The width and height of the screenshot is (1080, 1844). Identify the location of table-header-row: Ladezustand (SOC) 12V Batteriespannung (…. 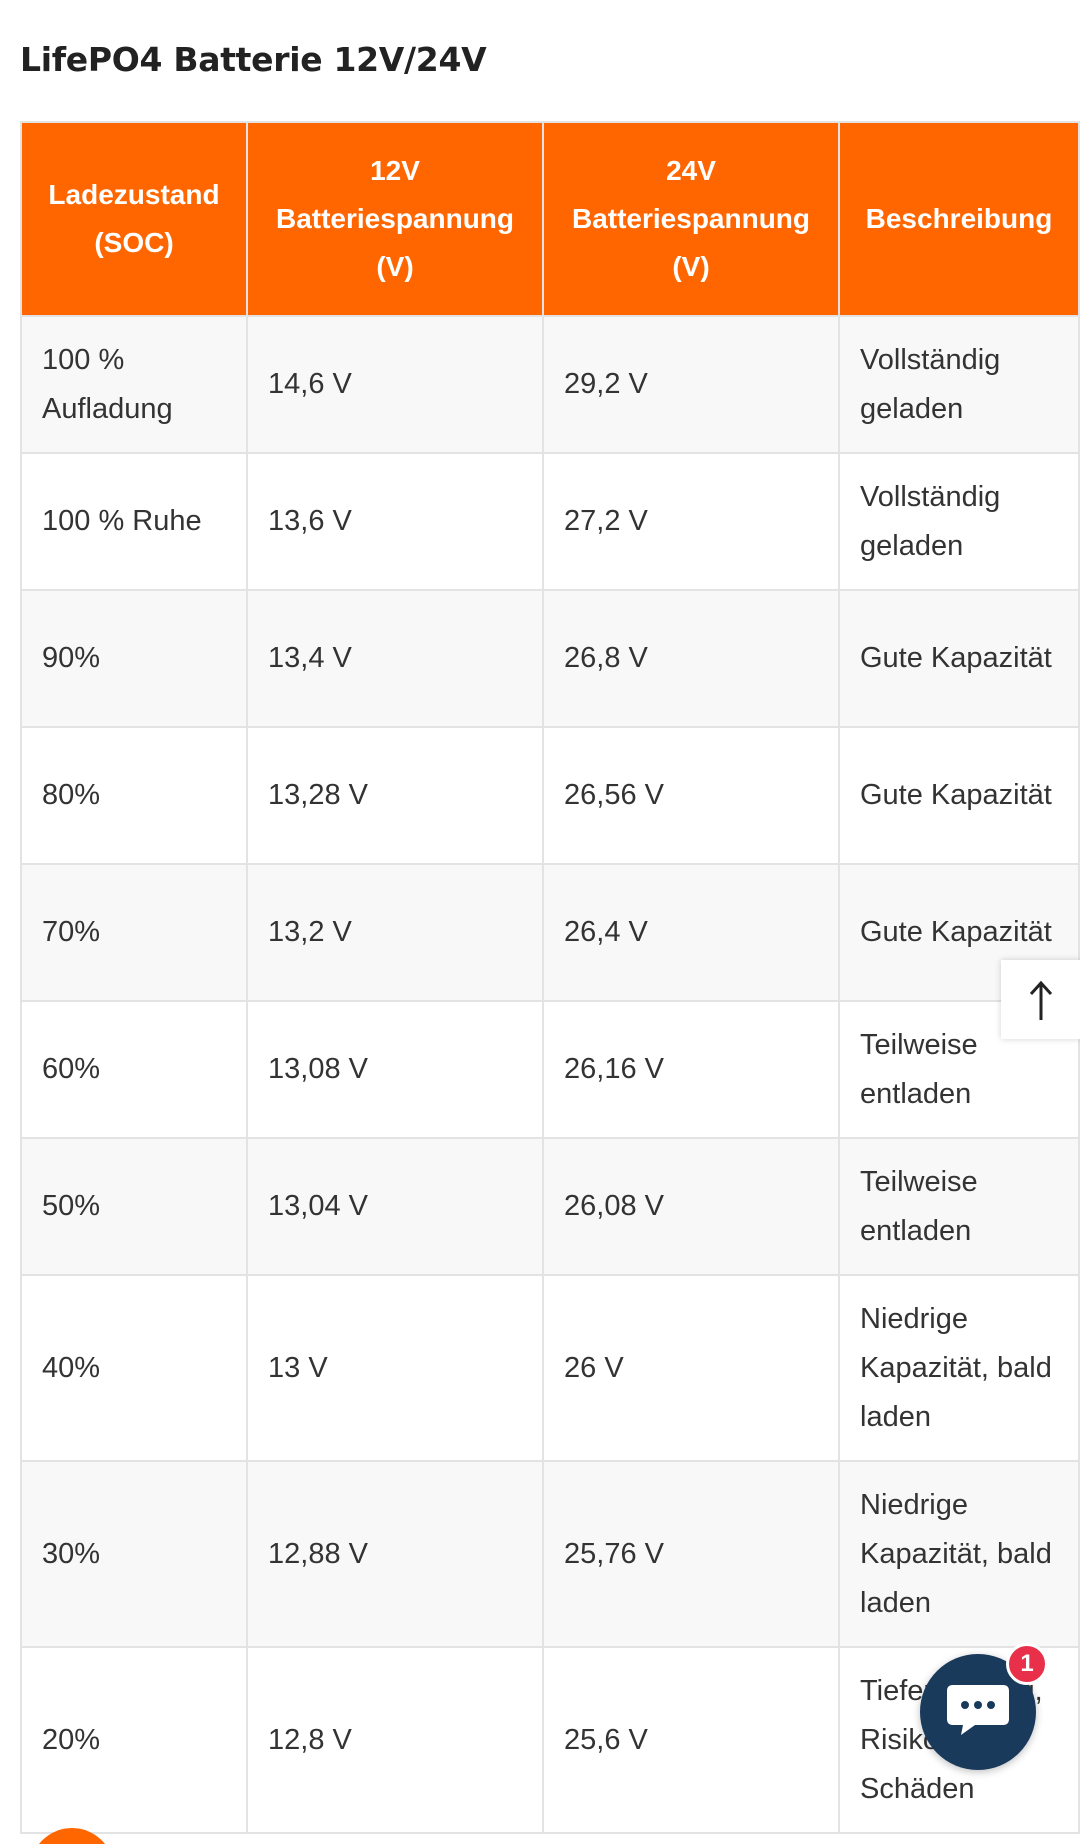
(550, 219).